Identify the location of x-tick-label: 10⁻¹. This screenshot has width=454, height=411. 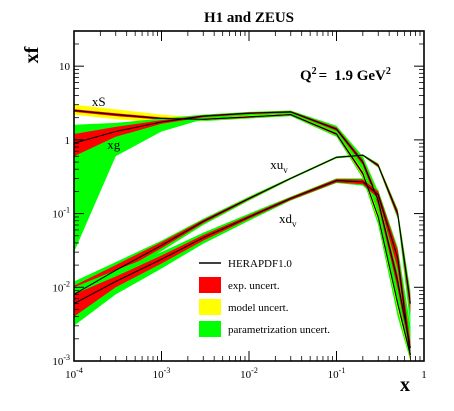
(337, 373).